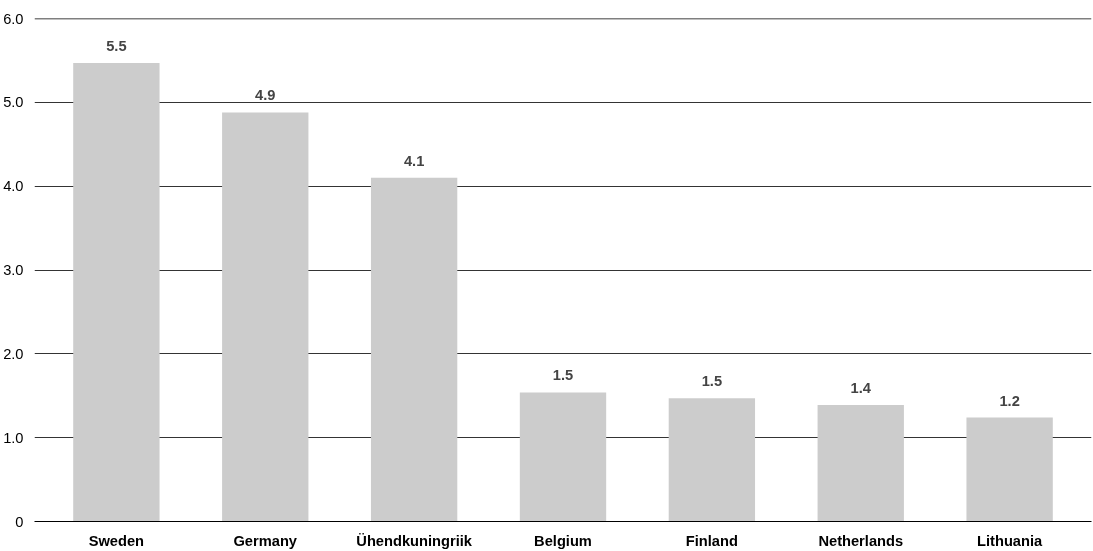  I want to click on y-tick-label: 4.0, so click(13, 186).